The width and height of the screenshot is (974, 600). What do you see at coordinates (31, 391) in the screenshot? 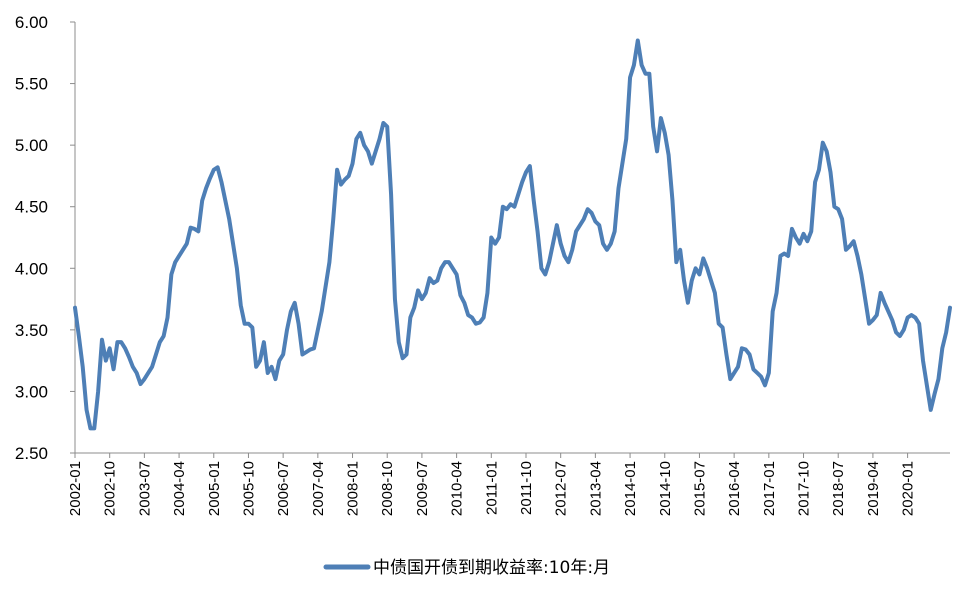
I see `y-tick-label: 3.00` at bounding box center [31, 391].